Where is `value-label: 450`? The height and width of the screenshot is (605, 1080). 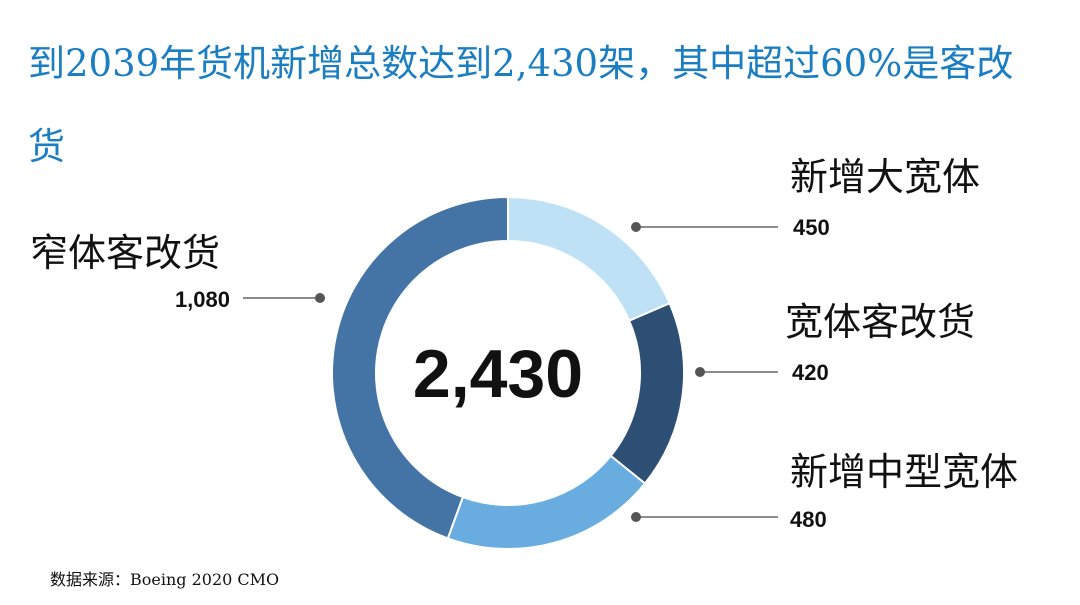 value-label: 450 is located at coordinates (811, 227).